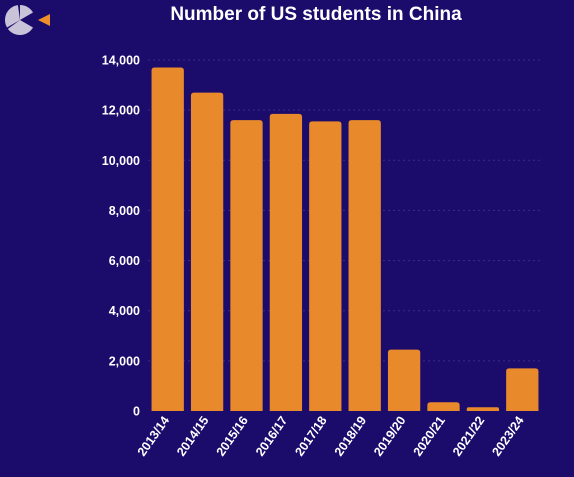  Describe the element at coordinates (124, 361) in the screenshot. I see `y-tick-label: 2,000` at that location.